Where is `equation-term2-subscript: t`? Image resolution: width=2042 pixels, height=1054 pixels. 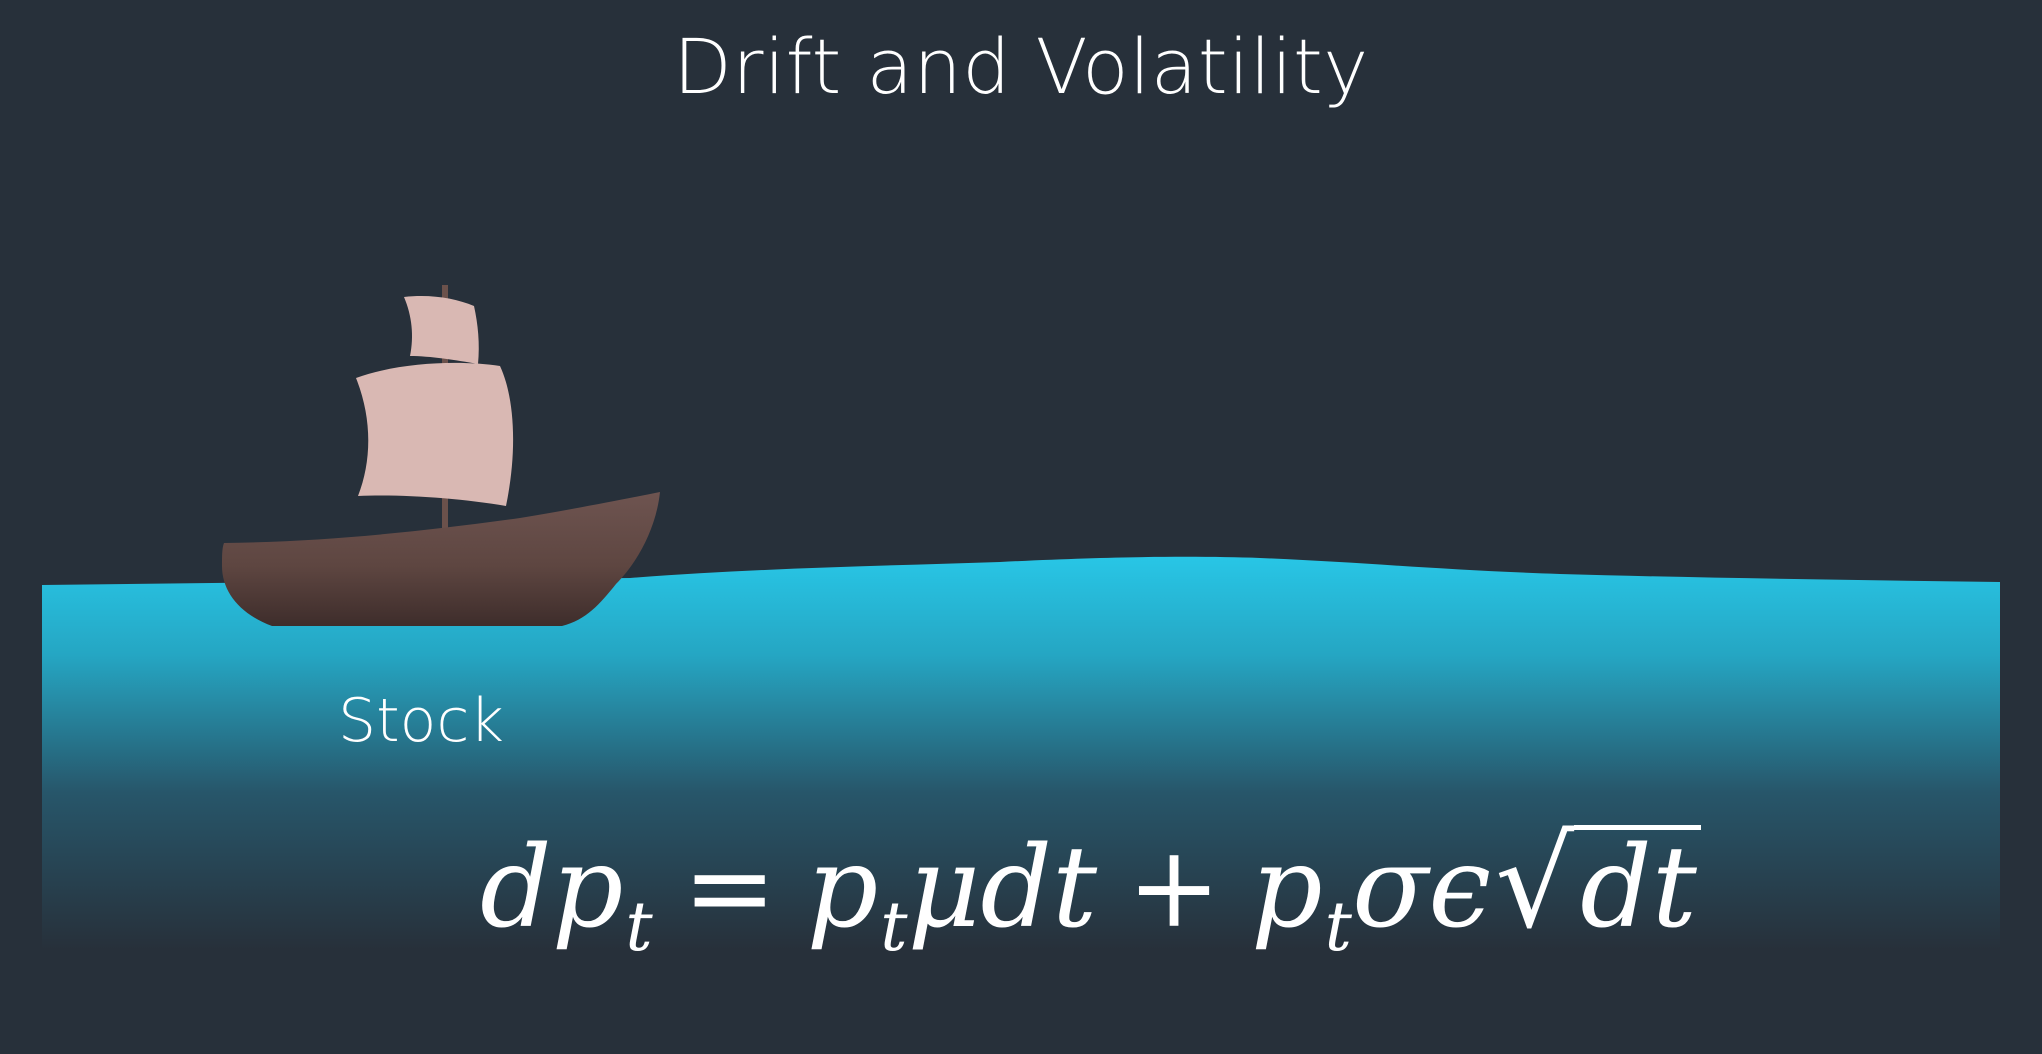
equation-term2-subscript: t is located at coordinates (1338, 927).